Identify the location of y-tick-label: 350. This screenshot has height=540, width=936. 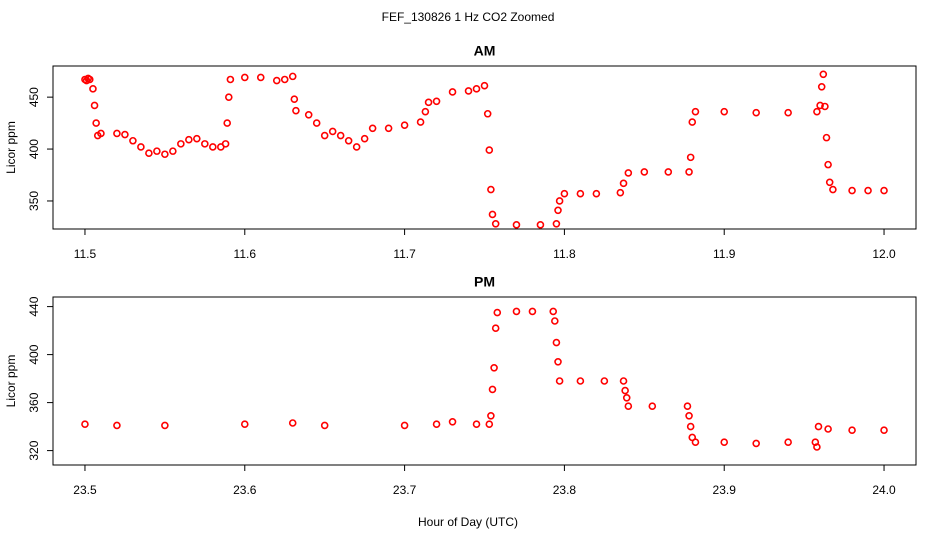
(34, 201).